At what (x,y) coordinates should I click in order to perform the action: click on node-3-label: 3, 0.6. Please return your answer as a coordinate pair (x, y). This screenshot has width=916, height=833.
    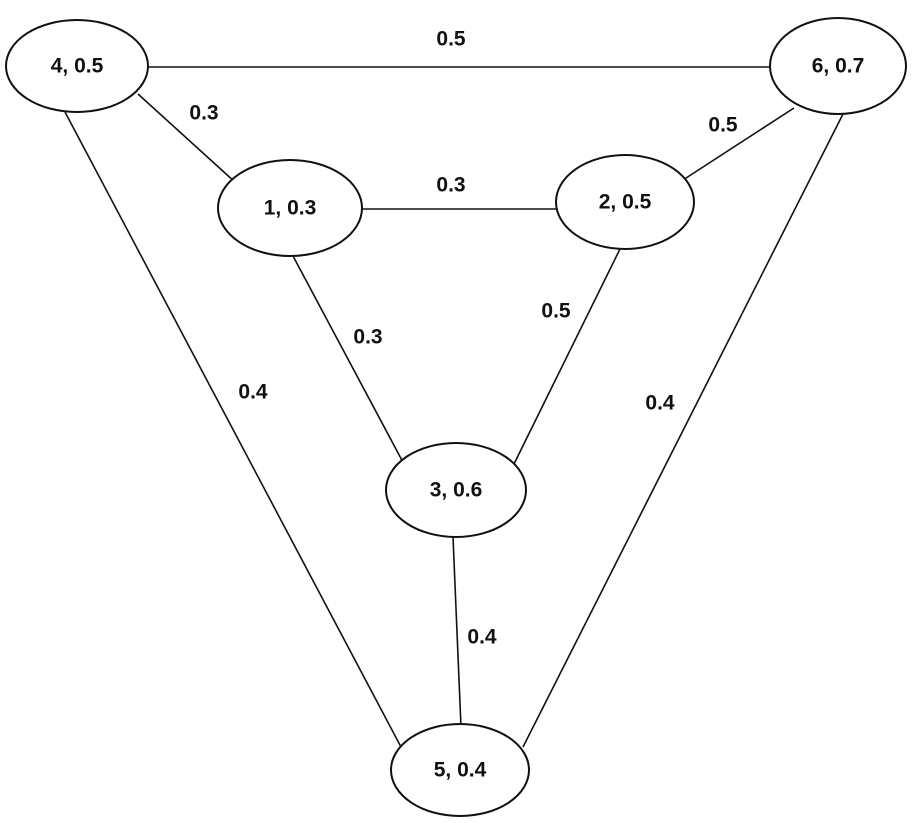
    Looking at the image, I should click on (456, 490).